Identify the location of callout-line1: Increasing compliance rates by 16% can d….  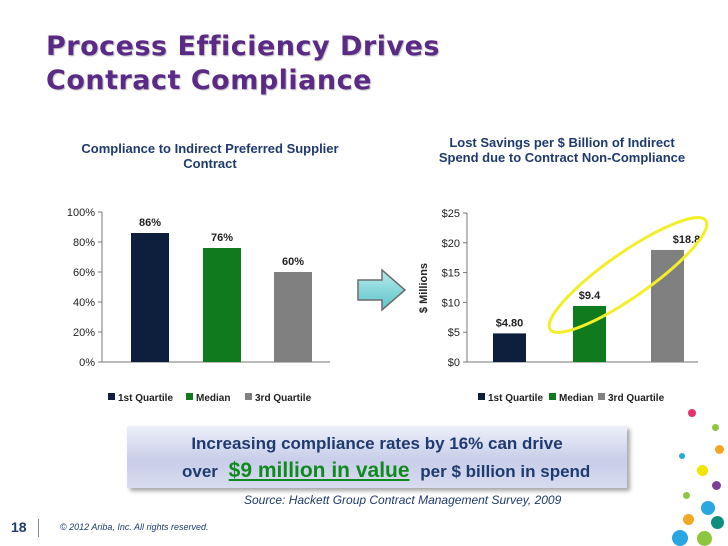
(377, 443).